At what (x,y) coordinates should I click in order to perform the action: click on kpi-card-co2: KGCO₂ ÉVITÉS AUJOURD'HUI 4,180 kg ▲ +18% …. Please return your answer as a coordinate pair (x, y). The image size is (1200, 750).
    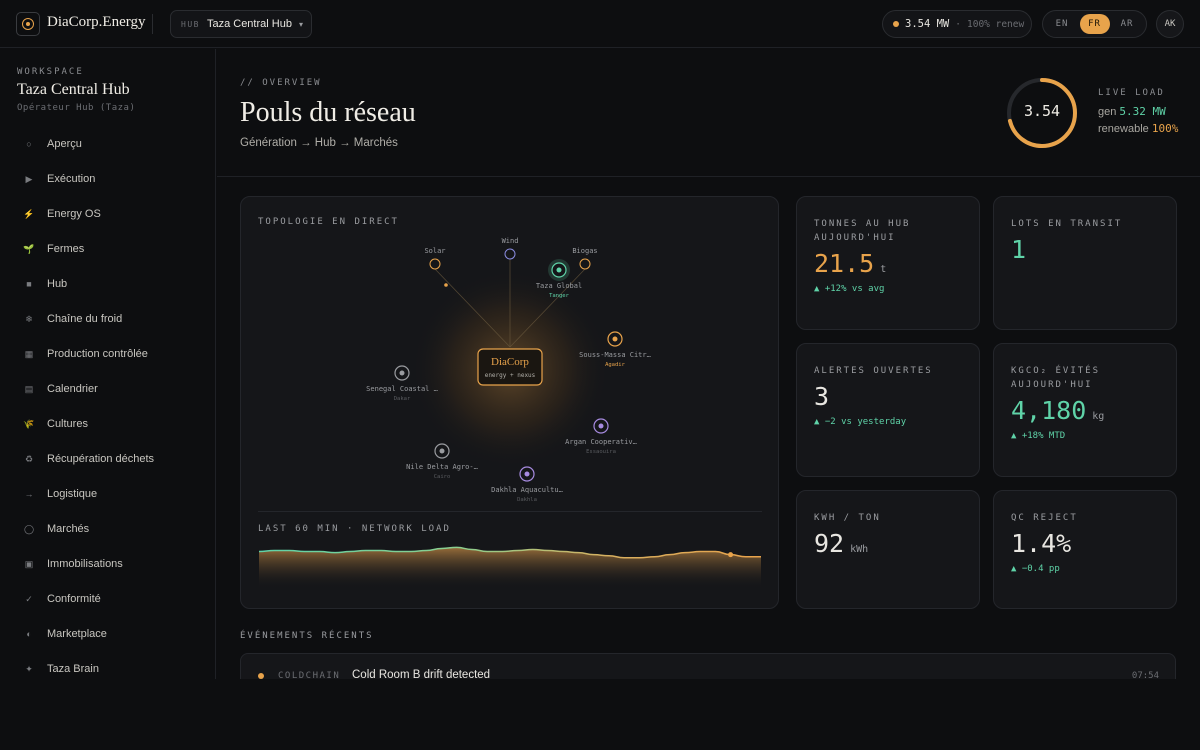
    Looking at the image, I should click on (1085, 410).